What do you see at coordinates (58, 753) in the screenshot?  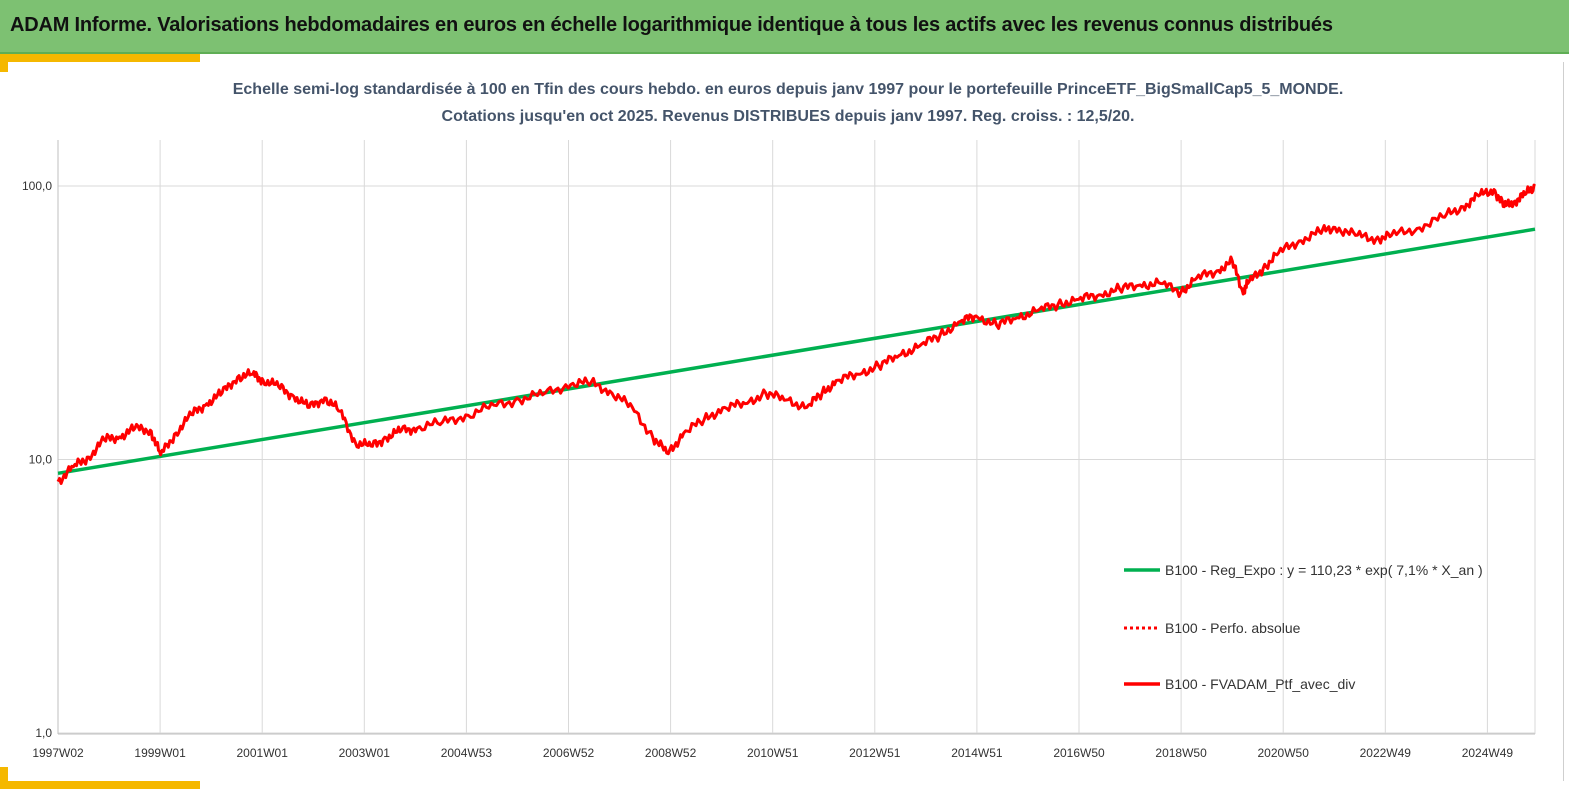 I see `x-tick-label: 1997W02` at bounding box center [58, 753].